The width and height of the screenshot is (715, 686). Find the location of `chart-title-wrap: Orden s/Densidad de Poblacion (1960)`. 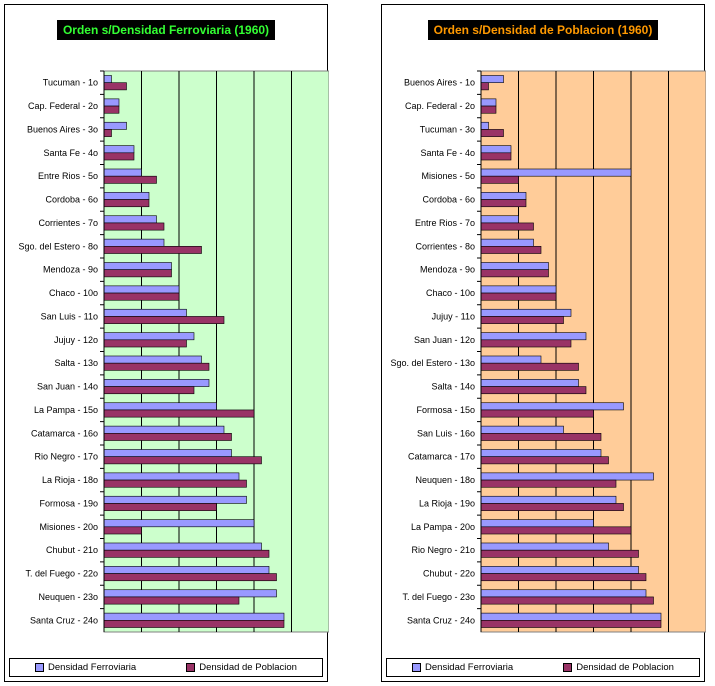

chart-title-wrap: Orden s/Densidad de Poblacion (1960) is located at coordinates (543, 30).